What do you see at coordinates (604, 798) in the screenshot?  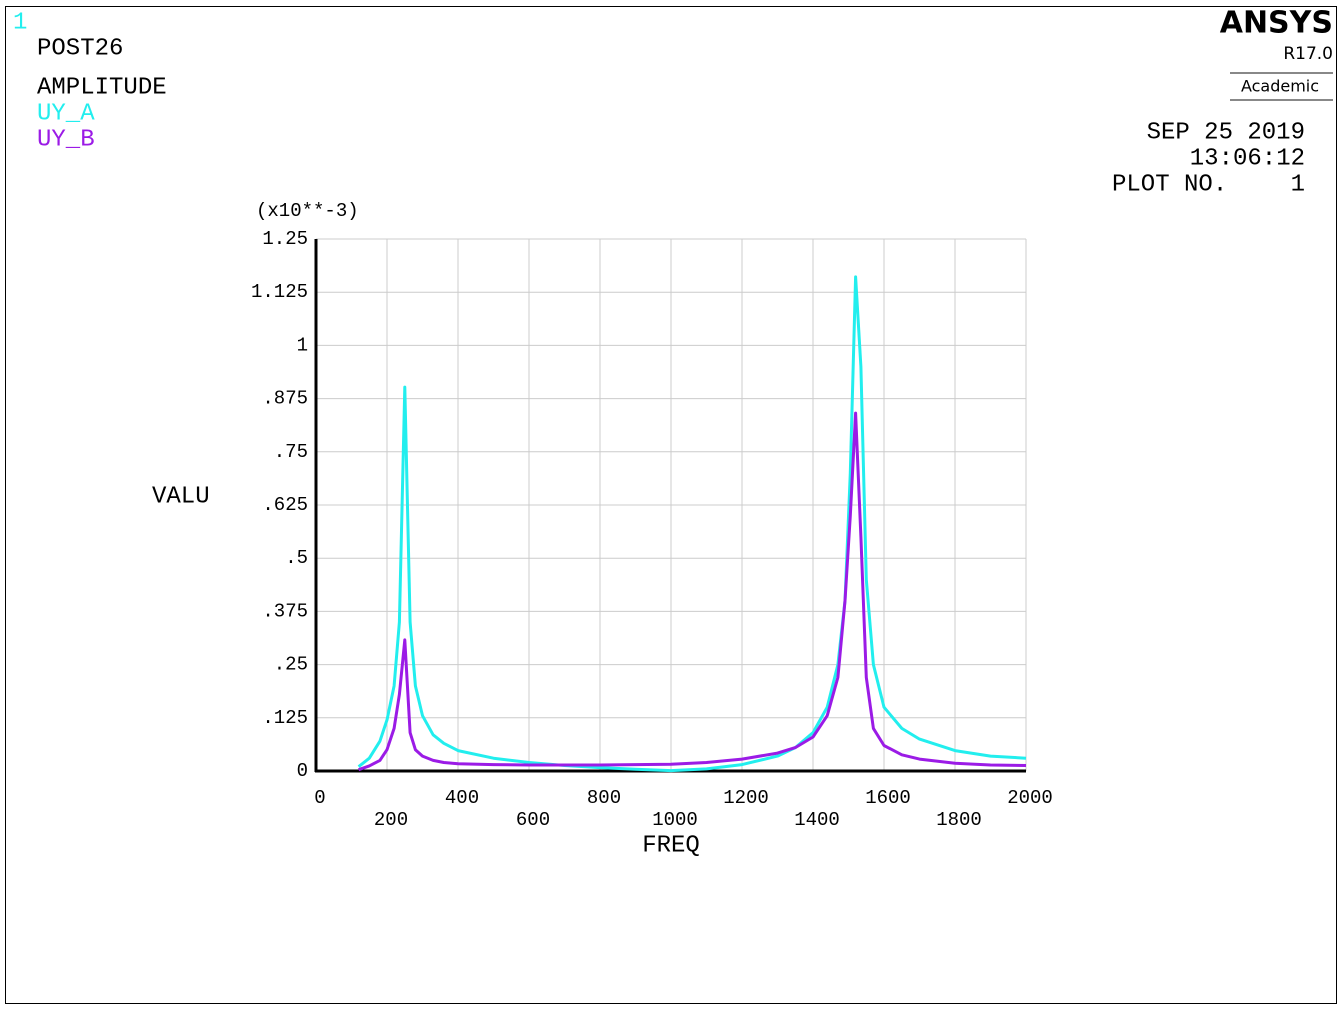 I see `x-tick-label: 800` at bounding box center [604, 798].